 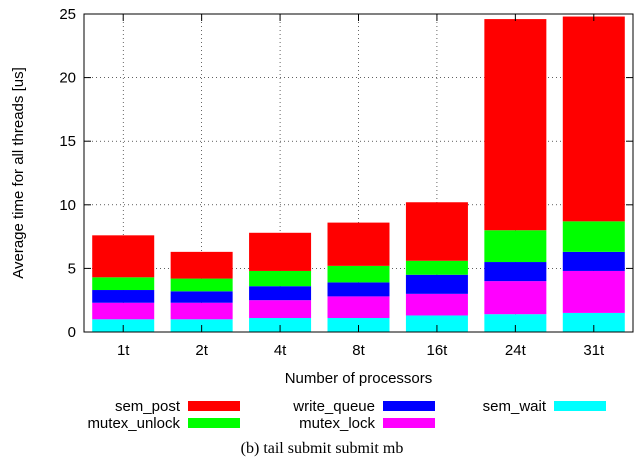 I want to click on x-tick-label: 4t, so click(x=280, y=350).